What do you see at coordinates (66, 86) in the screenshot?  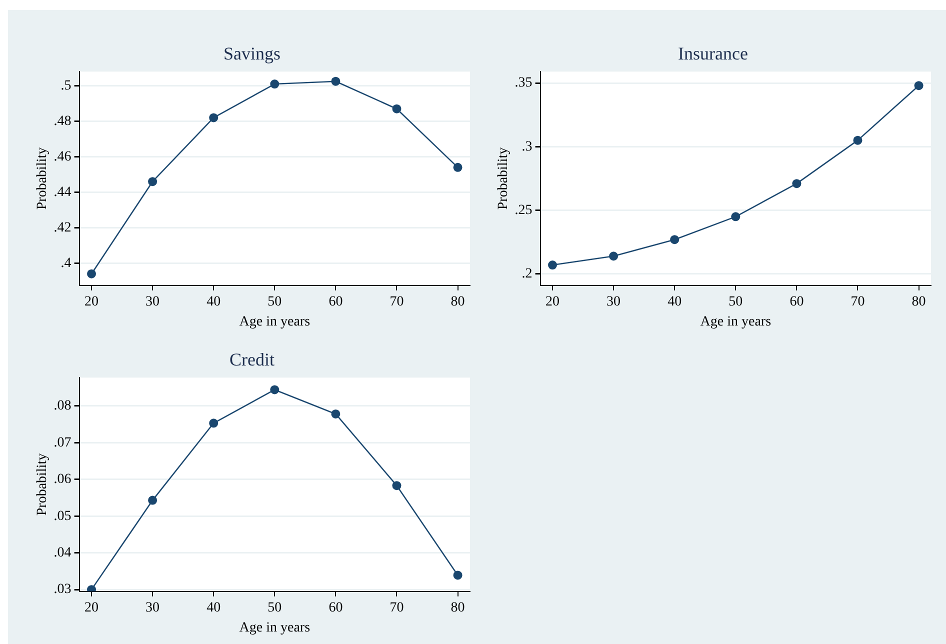 I see `y-tick-label: .5` at bounding box center [66, 86].